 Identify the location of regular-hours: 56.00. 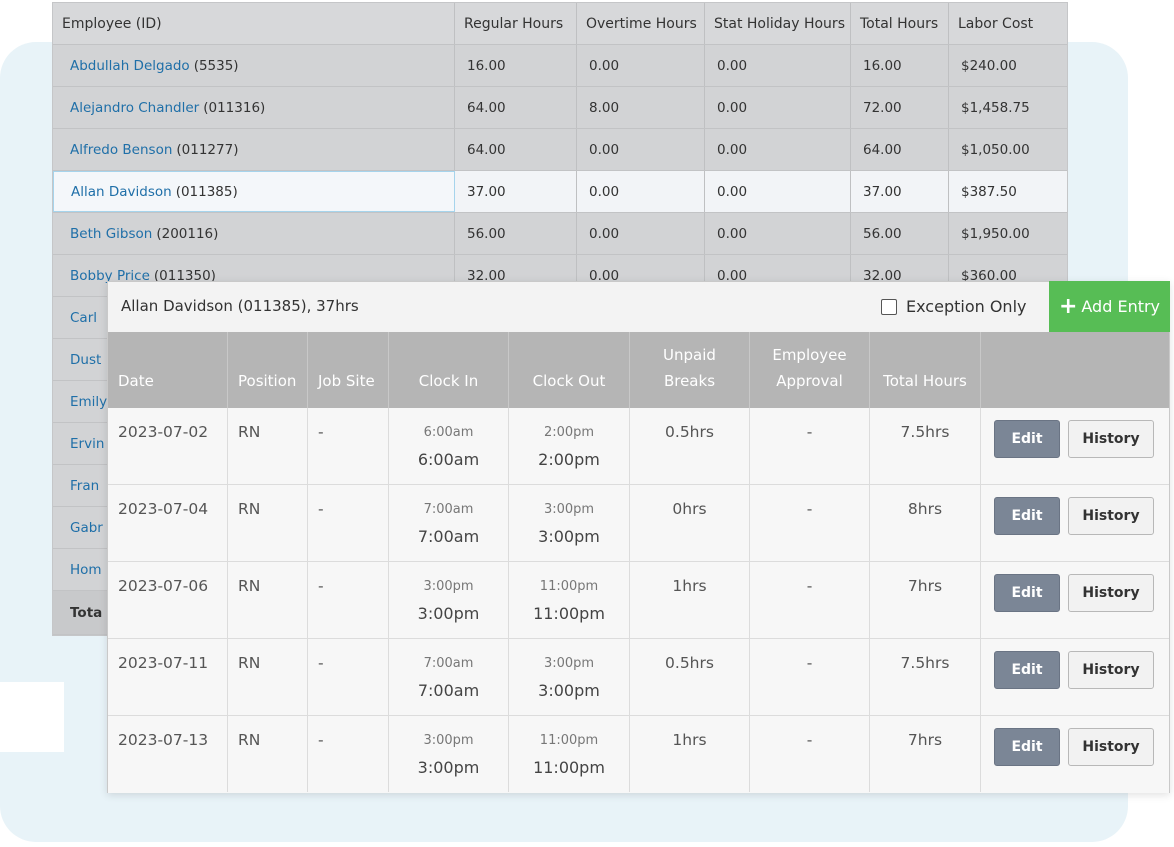
(516, 233).